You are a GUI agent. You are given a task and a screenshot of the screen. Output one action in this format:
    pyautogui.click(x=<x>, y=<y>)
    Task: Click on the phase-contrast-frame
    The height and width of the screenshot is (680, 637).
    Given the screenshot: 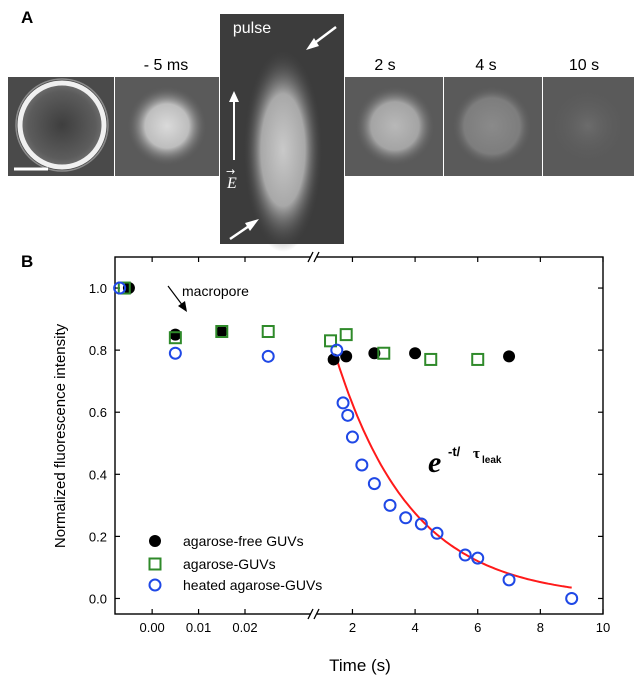 What is the action you would take?
    pyautogui.click(x=61, y=126)
    